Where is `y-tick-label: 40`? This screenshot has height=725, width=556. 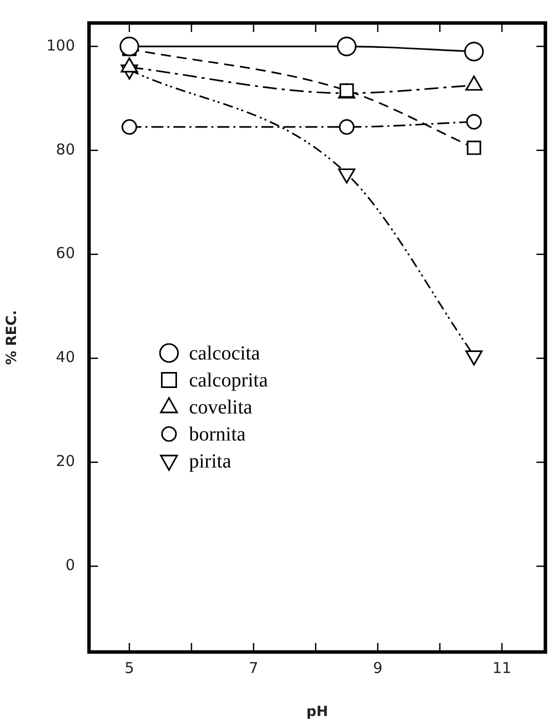
y-tick-label: 40 is located at coordinates (65, 357).